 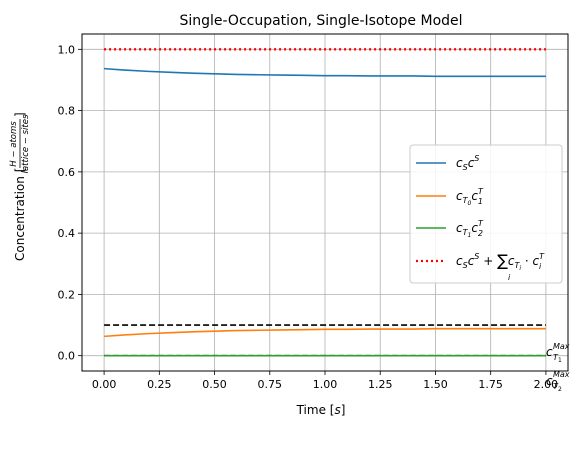 I want to click on x-tick-label: 1.25, so click(x=380, y=384).